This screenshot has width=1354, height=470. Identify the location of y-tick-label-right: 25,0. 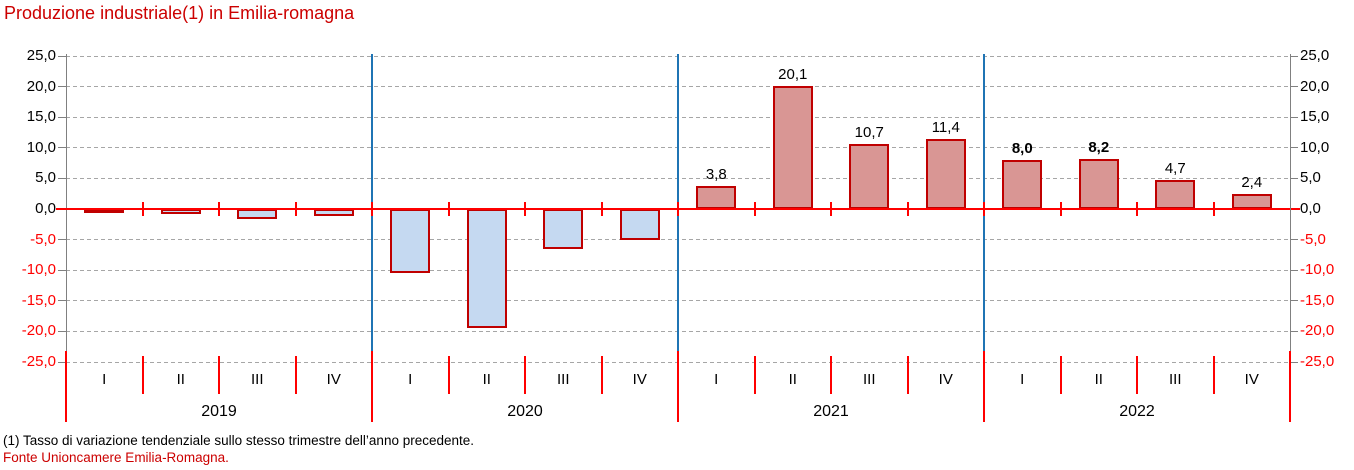
(1315, 55).